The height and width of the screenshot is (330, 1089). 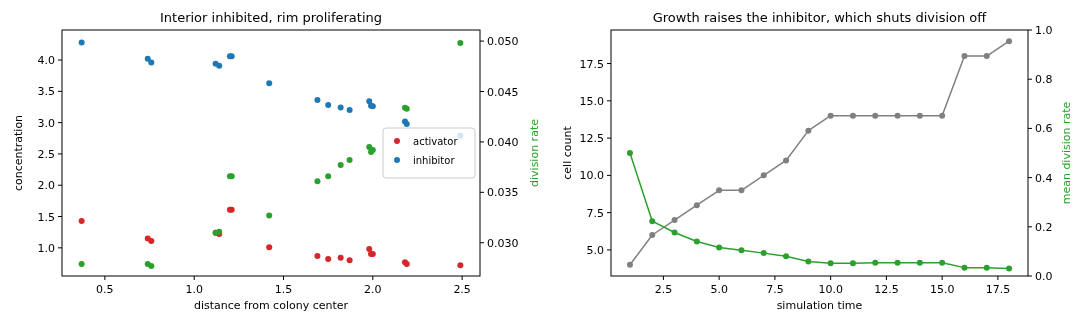 I want to click on y-tick-label: 2.5, so click(x=46, y=154).